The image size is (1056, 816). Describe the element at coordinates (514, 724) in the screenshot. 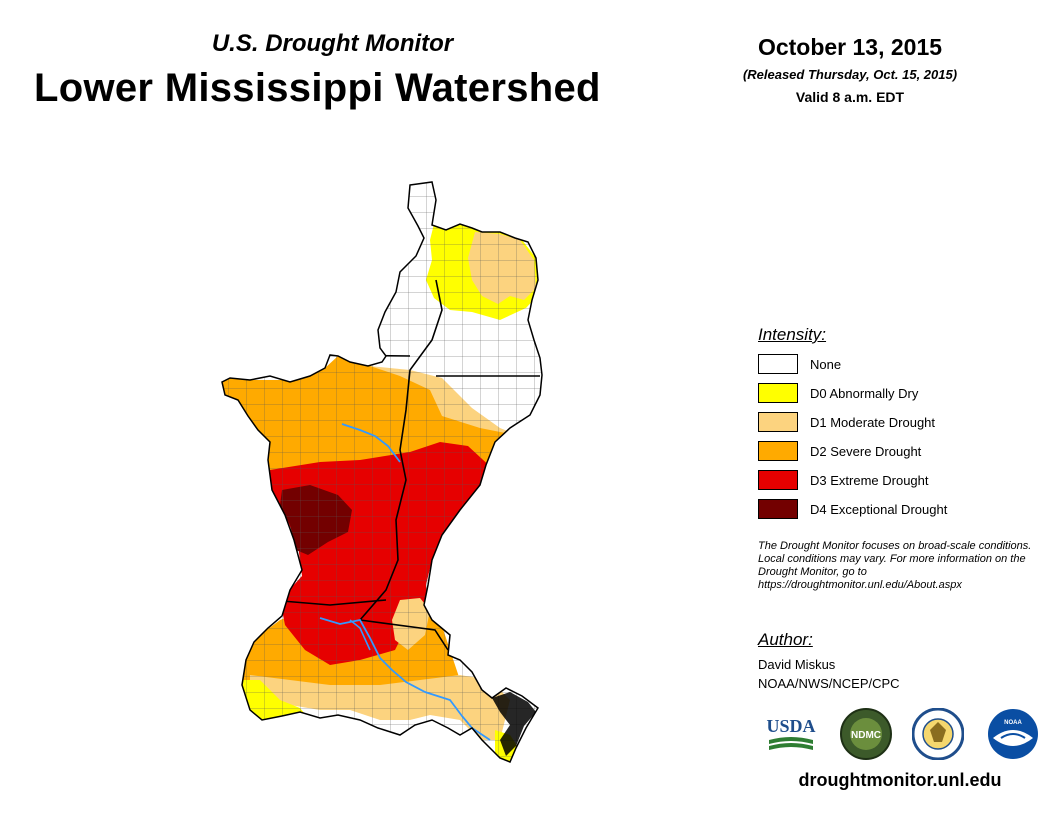

I see `delta-coast` at that location.